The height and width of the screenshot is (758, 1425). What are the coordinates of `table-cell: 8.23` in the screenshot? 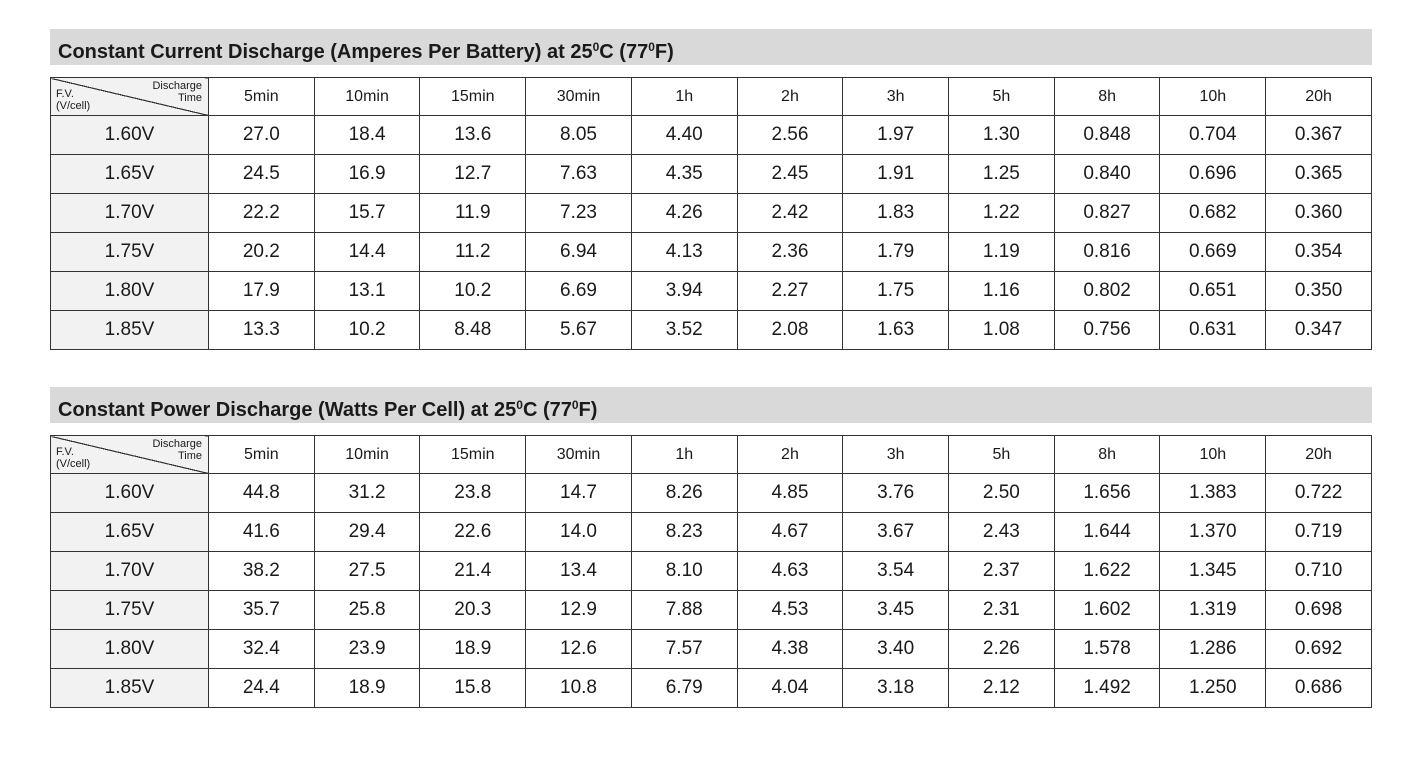 It's located at (684, 532).